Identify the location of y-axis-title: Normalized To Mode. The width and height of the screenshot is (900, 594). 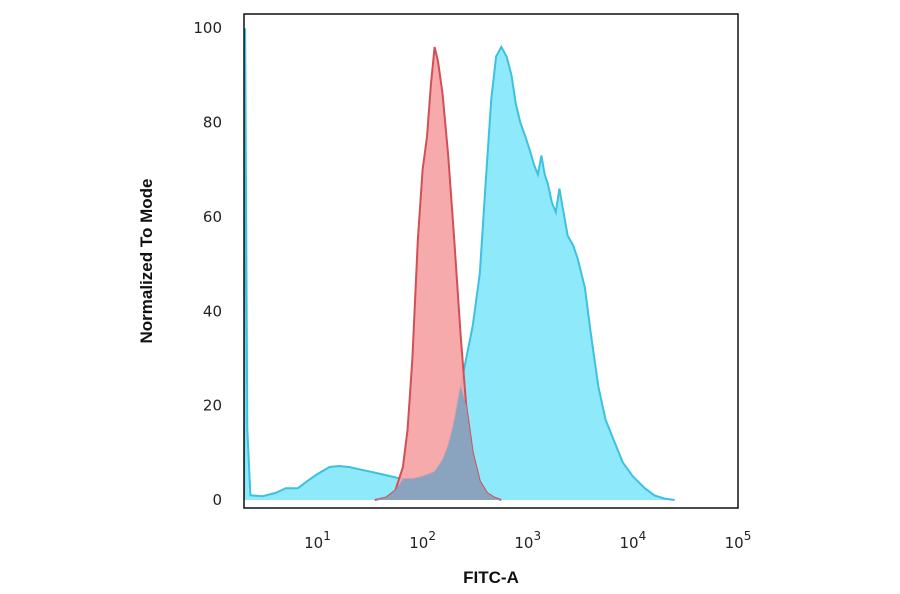
(146, 261).